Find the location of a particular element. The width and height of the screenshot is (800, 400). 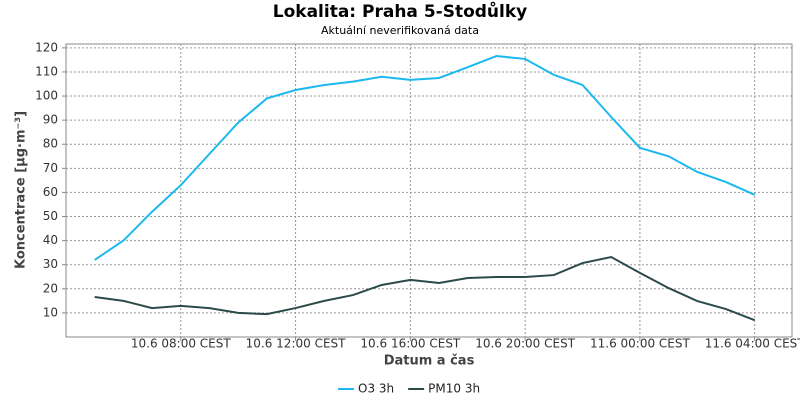

series-line is located at coordinates (425, 288).